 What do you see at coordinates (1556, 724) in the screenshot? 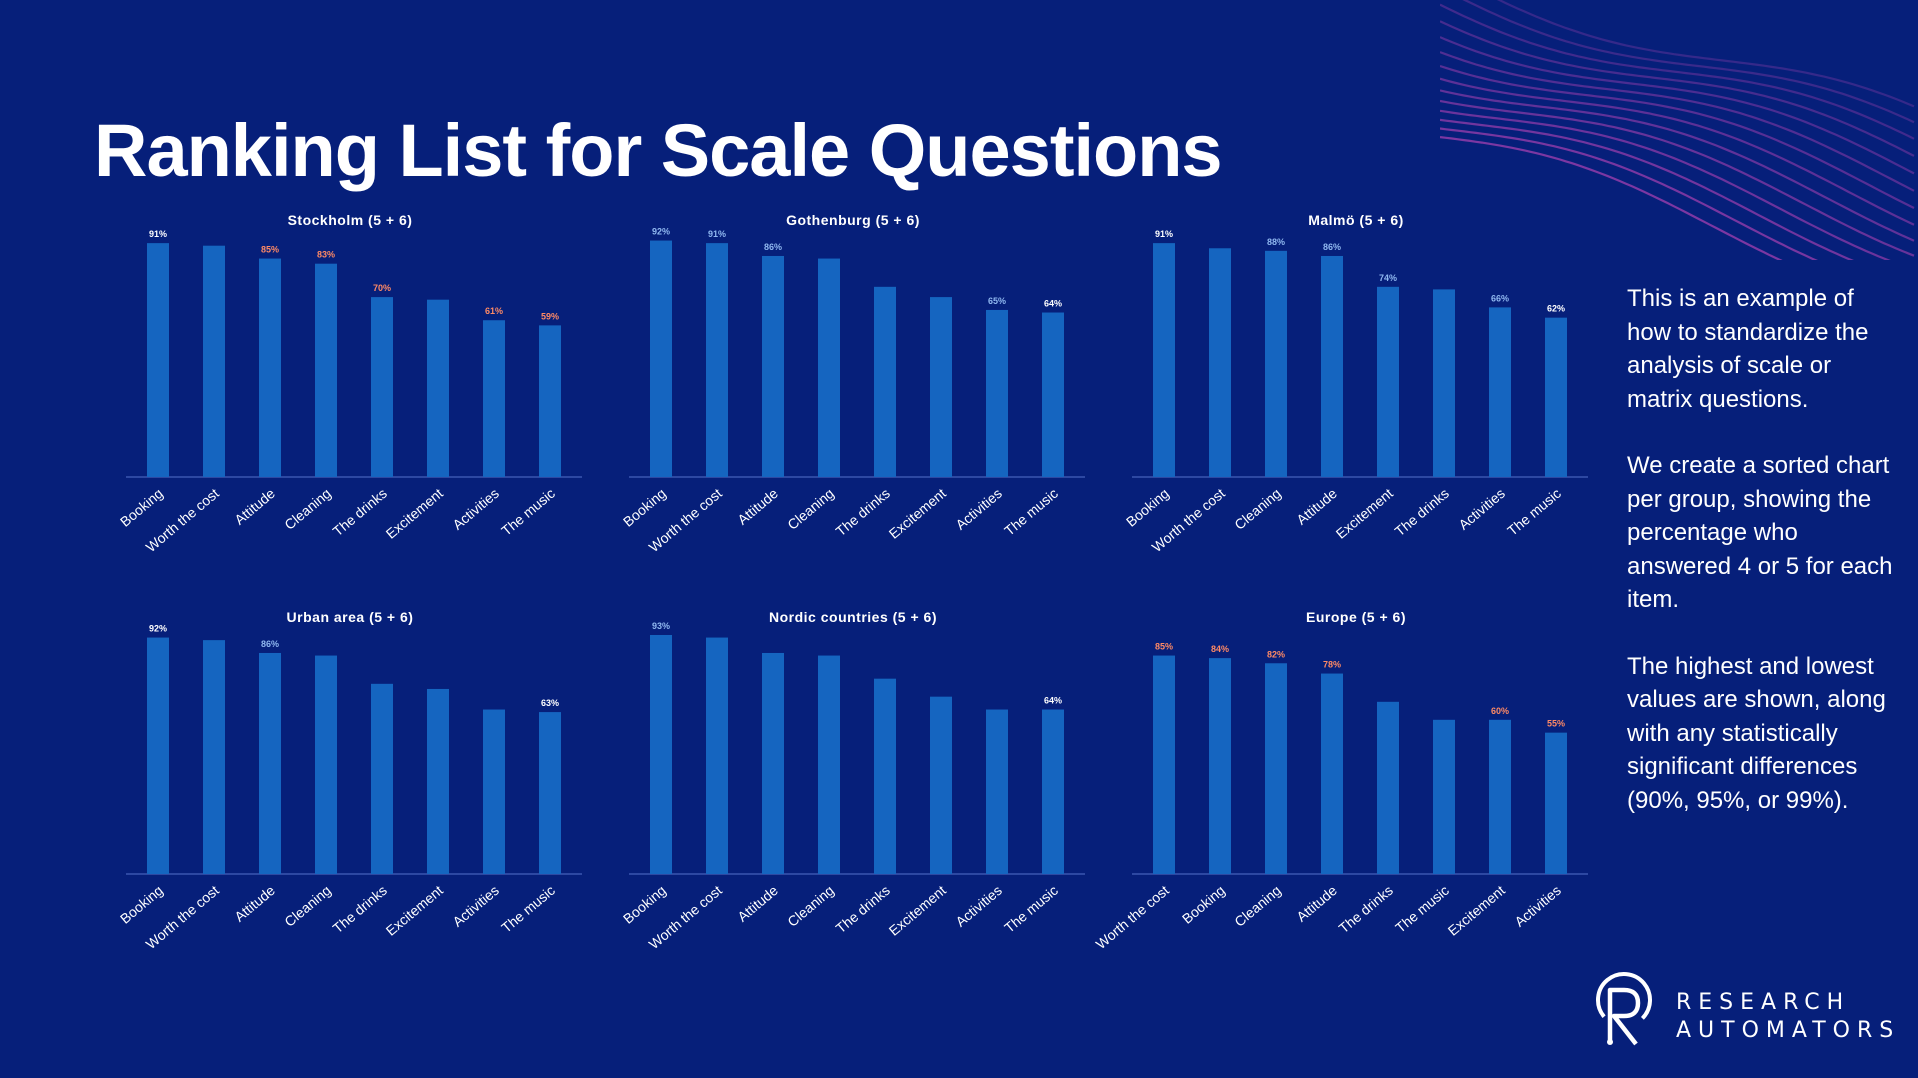
I see `data-label: 55%` at bounding box center [1556, 724].